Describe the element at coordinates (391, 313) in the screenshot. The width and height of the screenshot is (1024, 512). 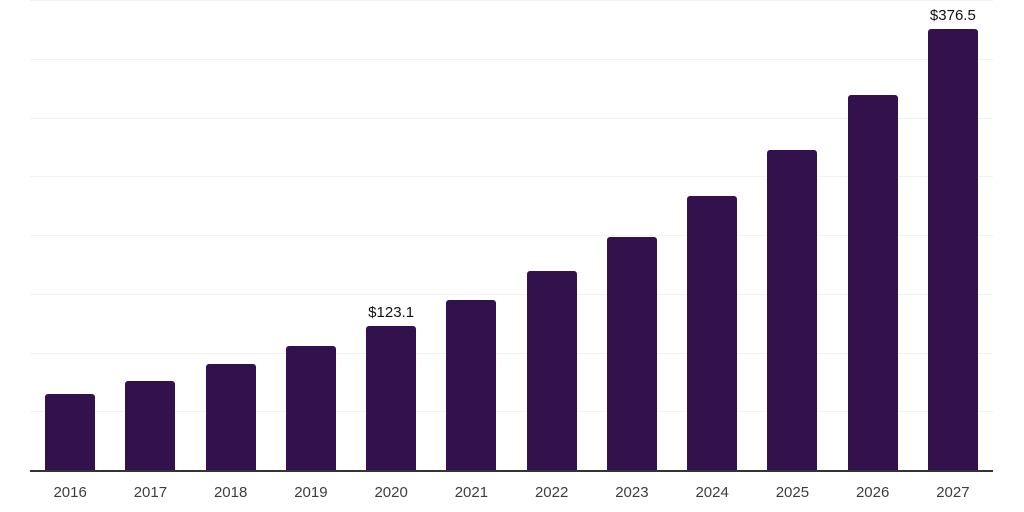
I see `bar-value-label-2020: $123.1` at that location.